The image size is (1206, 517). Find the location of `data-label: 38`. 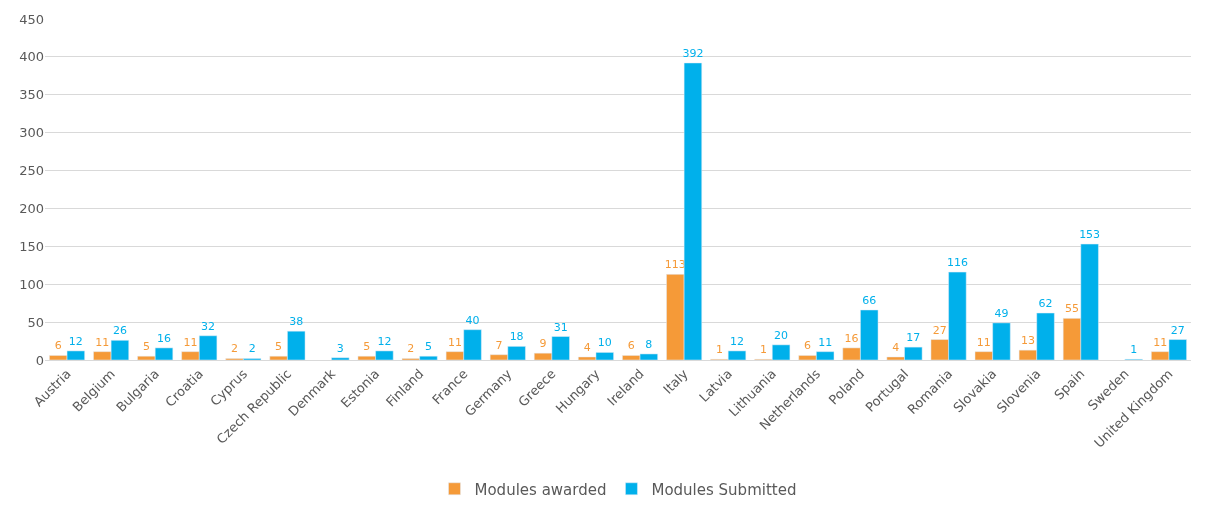

data-label: 38 is located at coordinates (296, 322).